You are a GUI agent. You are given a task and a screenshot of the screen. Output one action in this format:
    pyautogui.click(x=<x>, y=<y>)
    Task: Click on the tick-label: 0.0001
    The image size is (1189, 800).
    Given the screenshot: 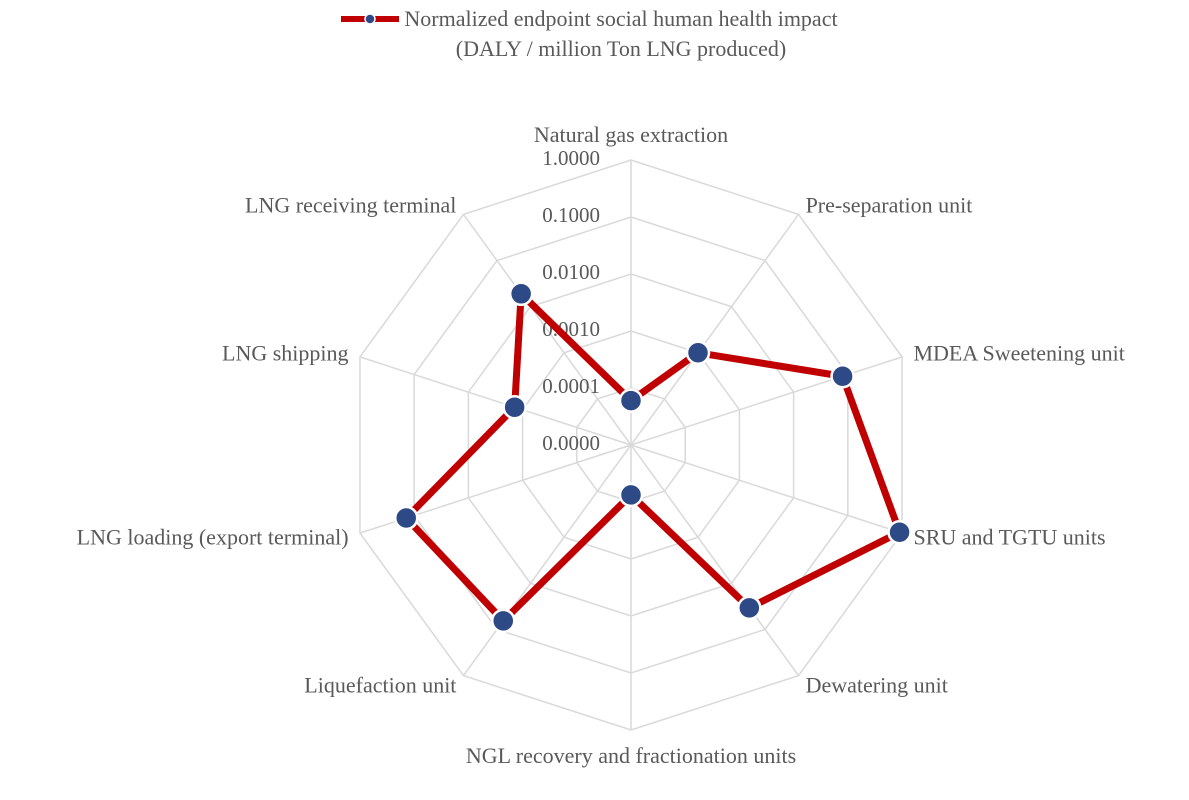 What is the action you would take?
    pyautogui.click(x=571, y=386)
    